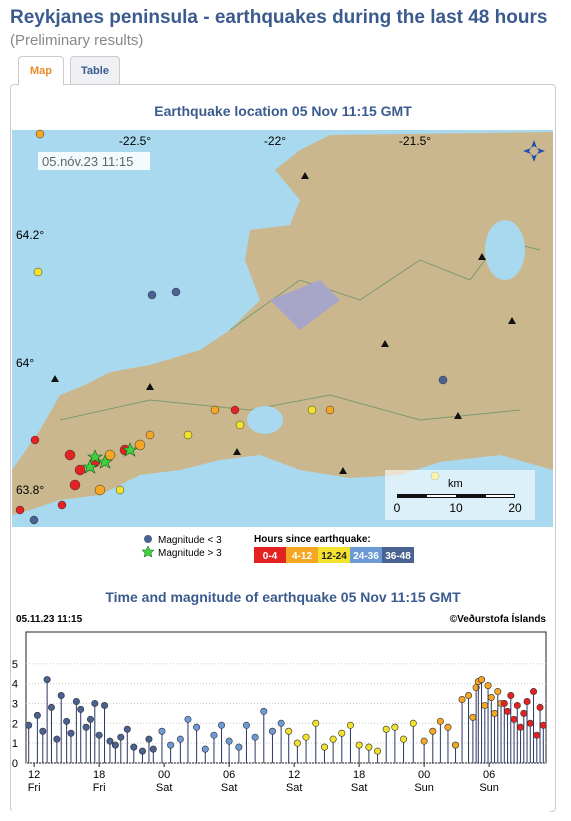  I want to click on legend-hours-label: Hours since earthquake:, so click(312, 539).